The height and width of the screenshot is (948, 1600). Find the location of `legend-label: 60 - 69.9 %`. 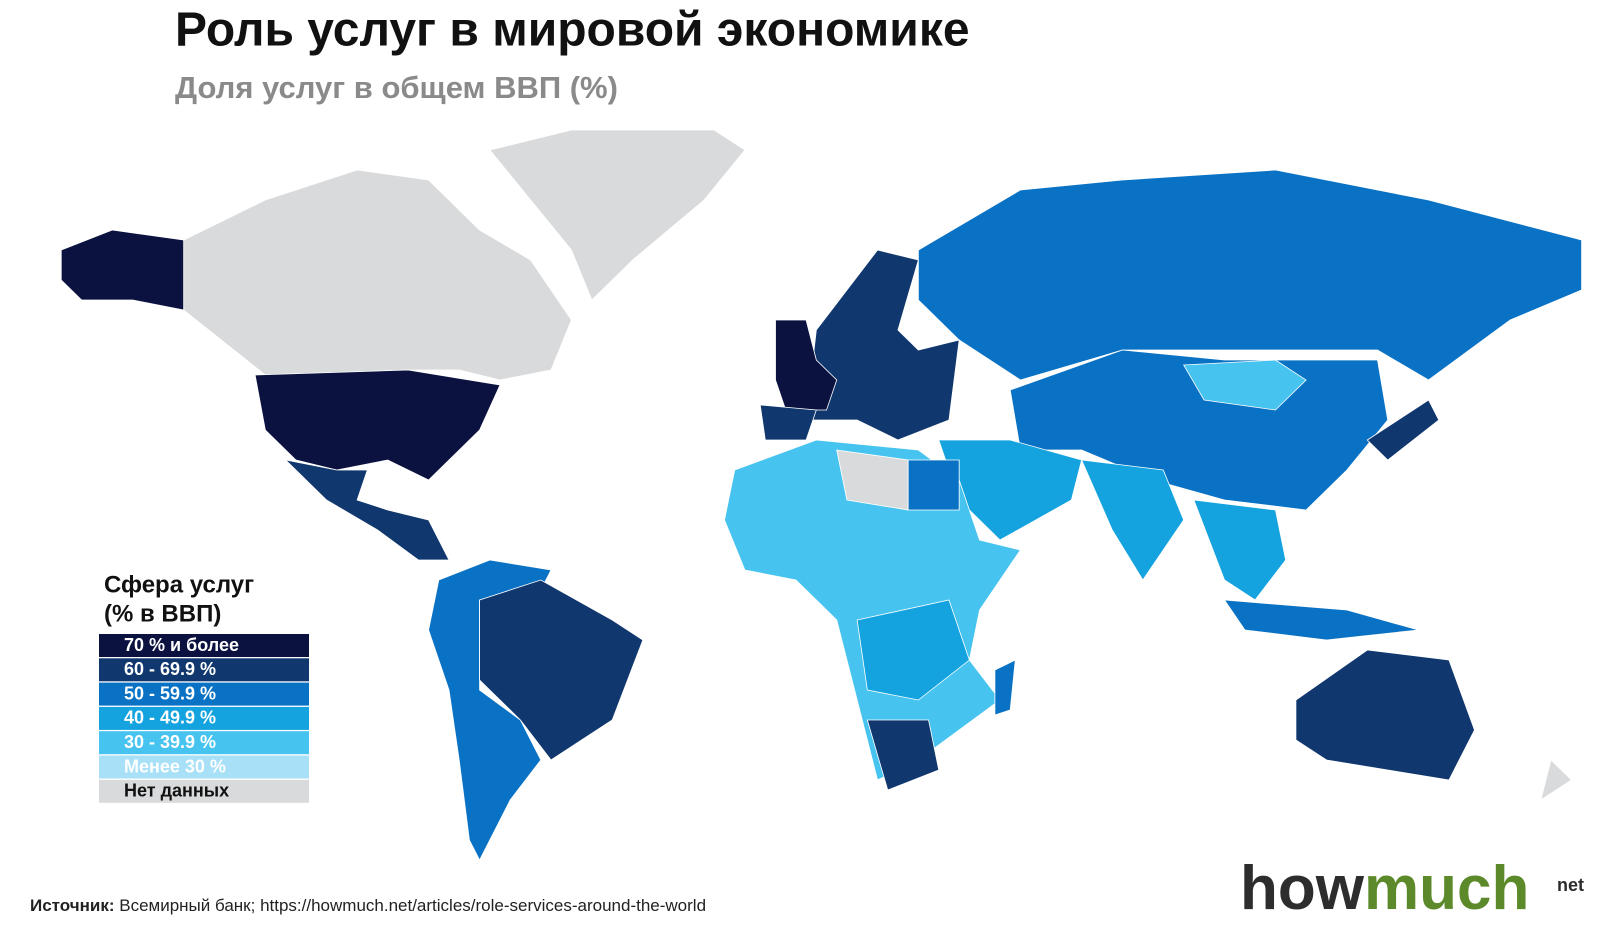

legend-label: 60 - 69.9 % is located at coordinates (170, 669).